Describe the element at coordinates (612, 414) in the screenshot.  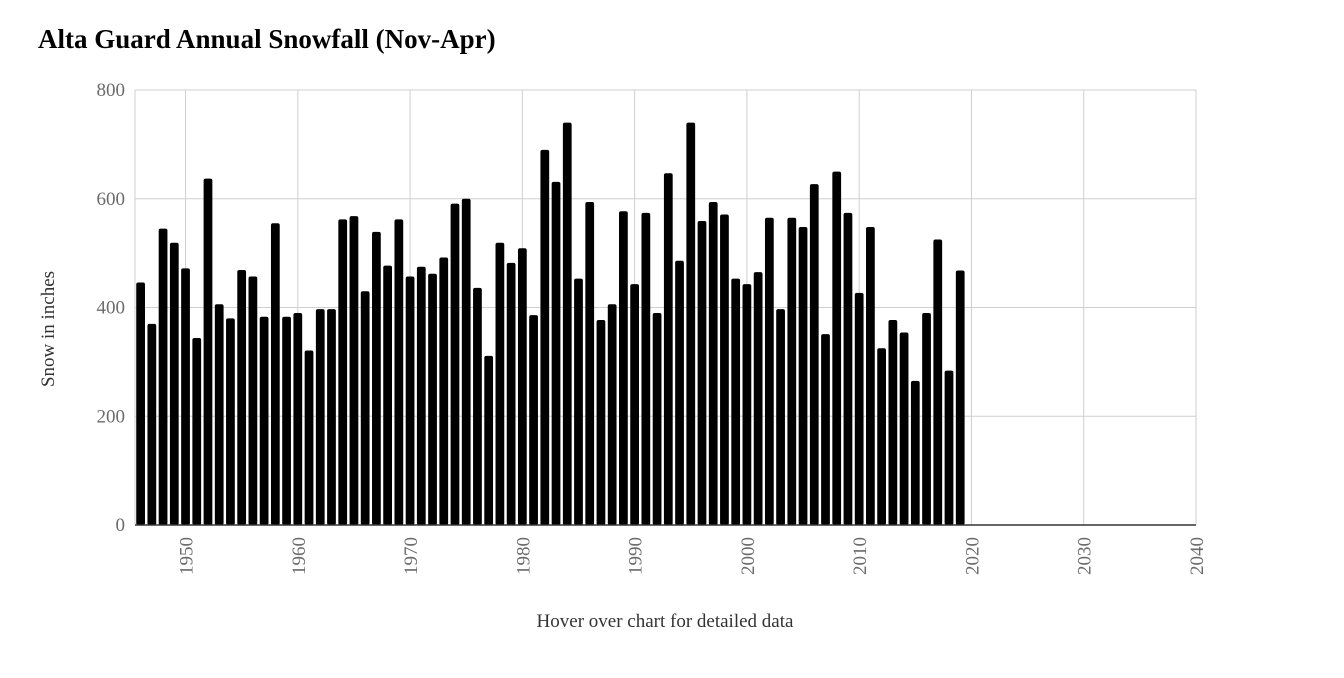
I see `bar-1988: 1988: 406` at that location.